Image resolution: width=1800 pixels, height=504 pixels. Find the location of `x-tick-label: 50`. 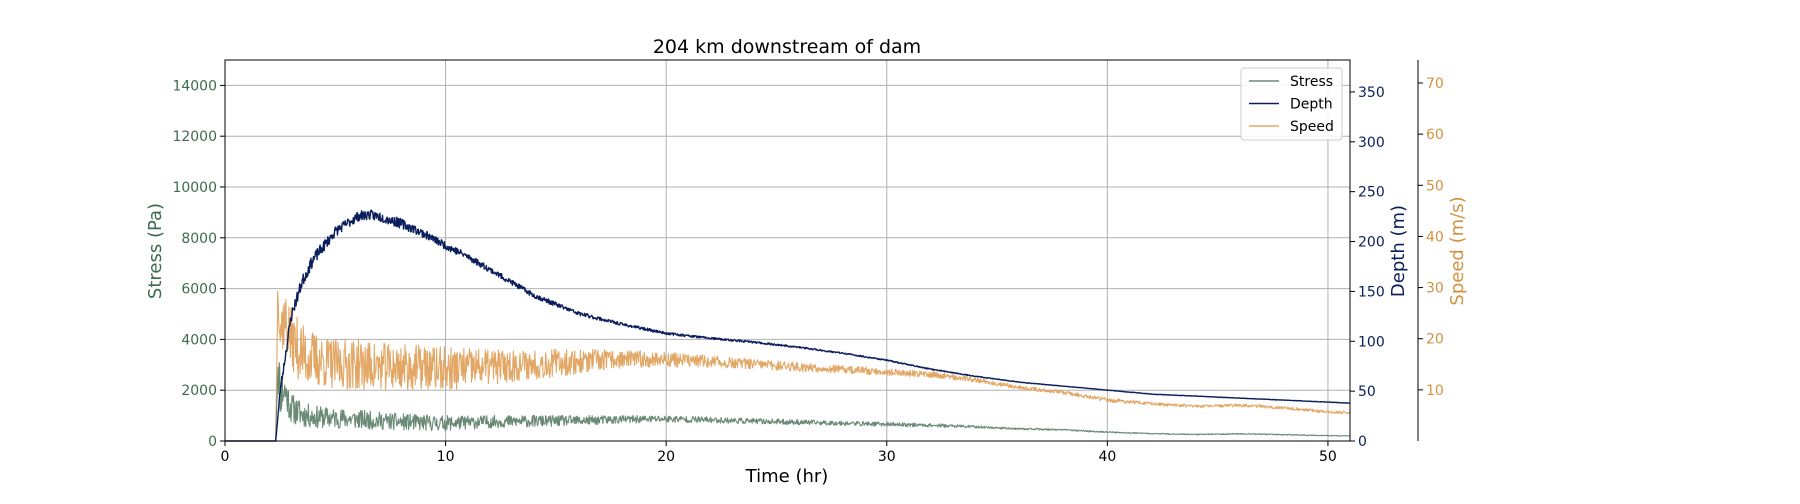

x-tick-label: 50 is located at coordinates (1328, 457).